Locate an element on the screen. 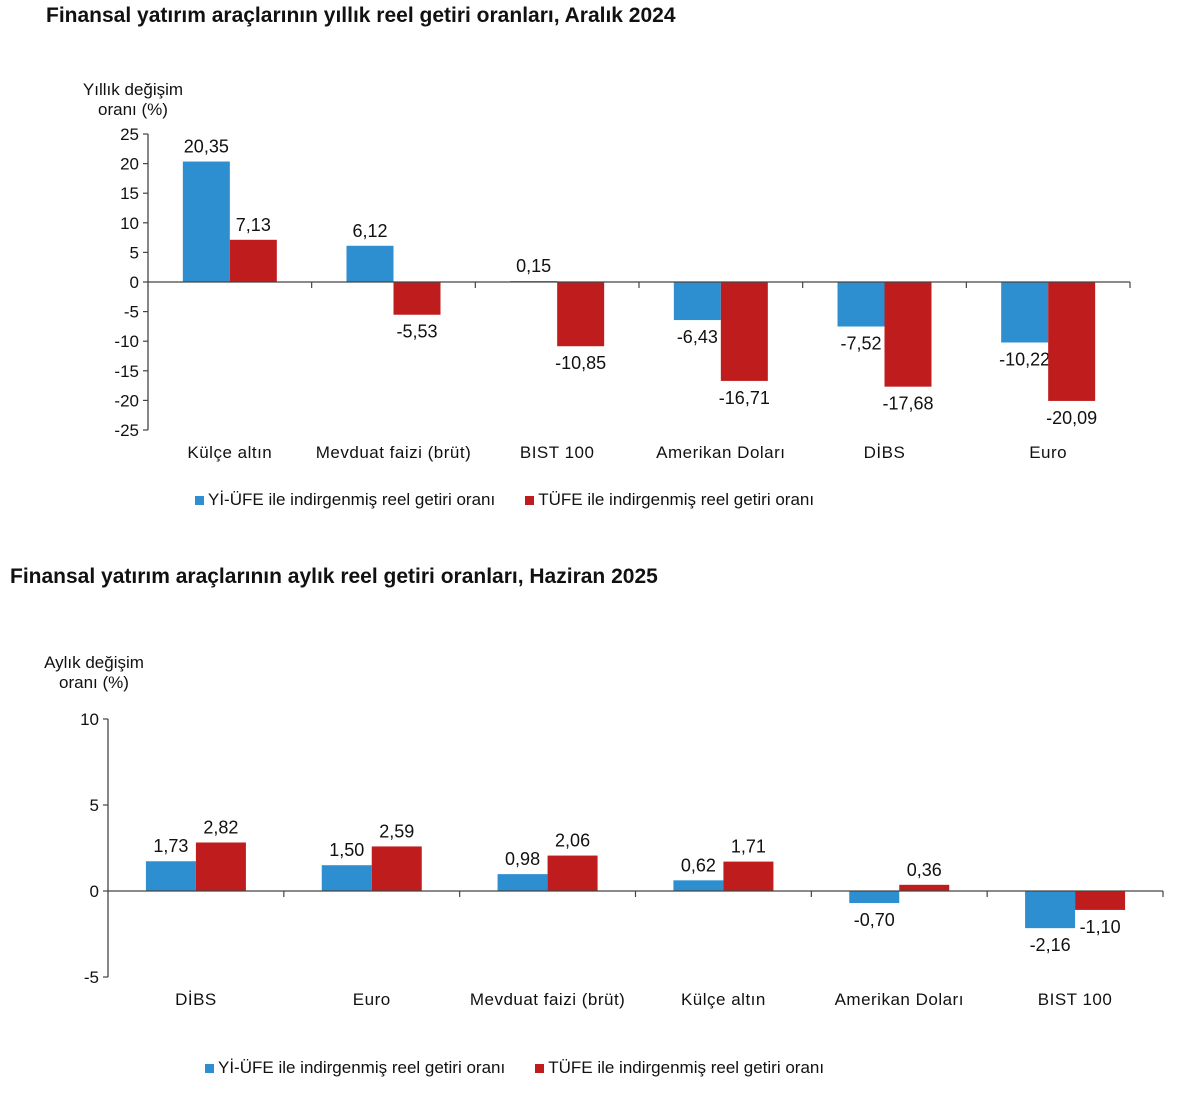  data-label: -6,43 is located at coordinates (697, 337).